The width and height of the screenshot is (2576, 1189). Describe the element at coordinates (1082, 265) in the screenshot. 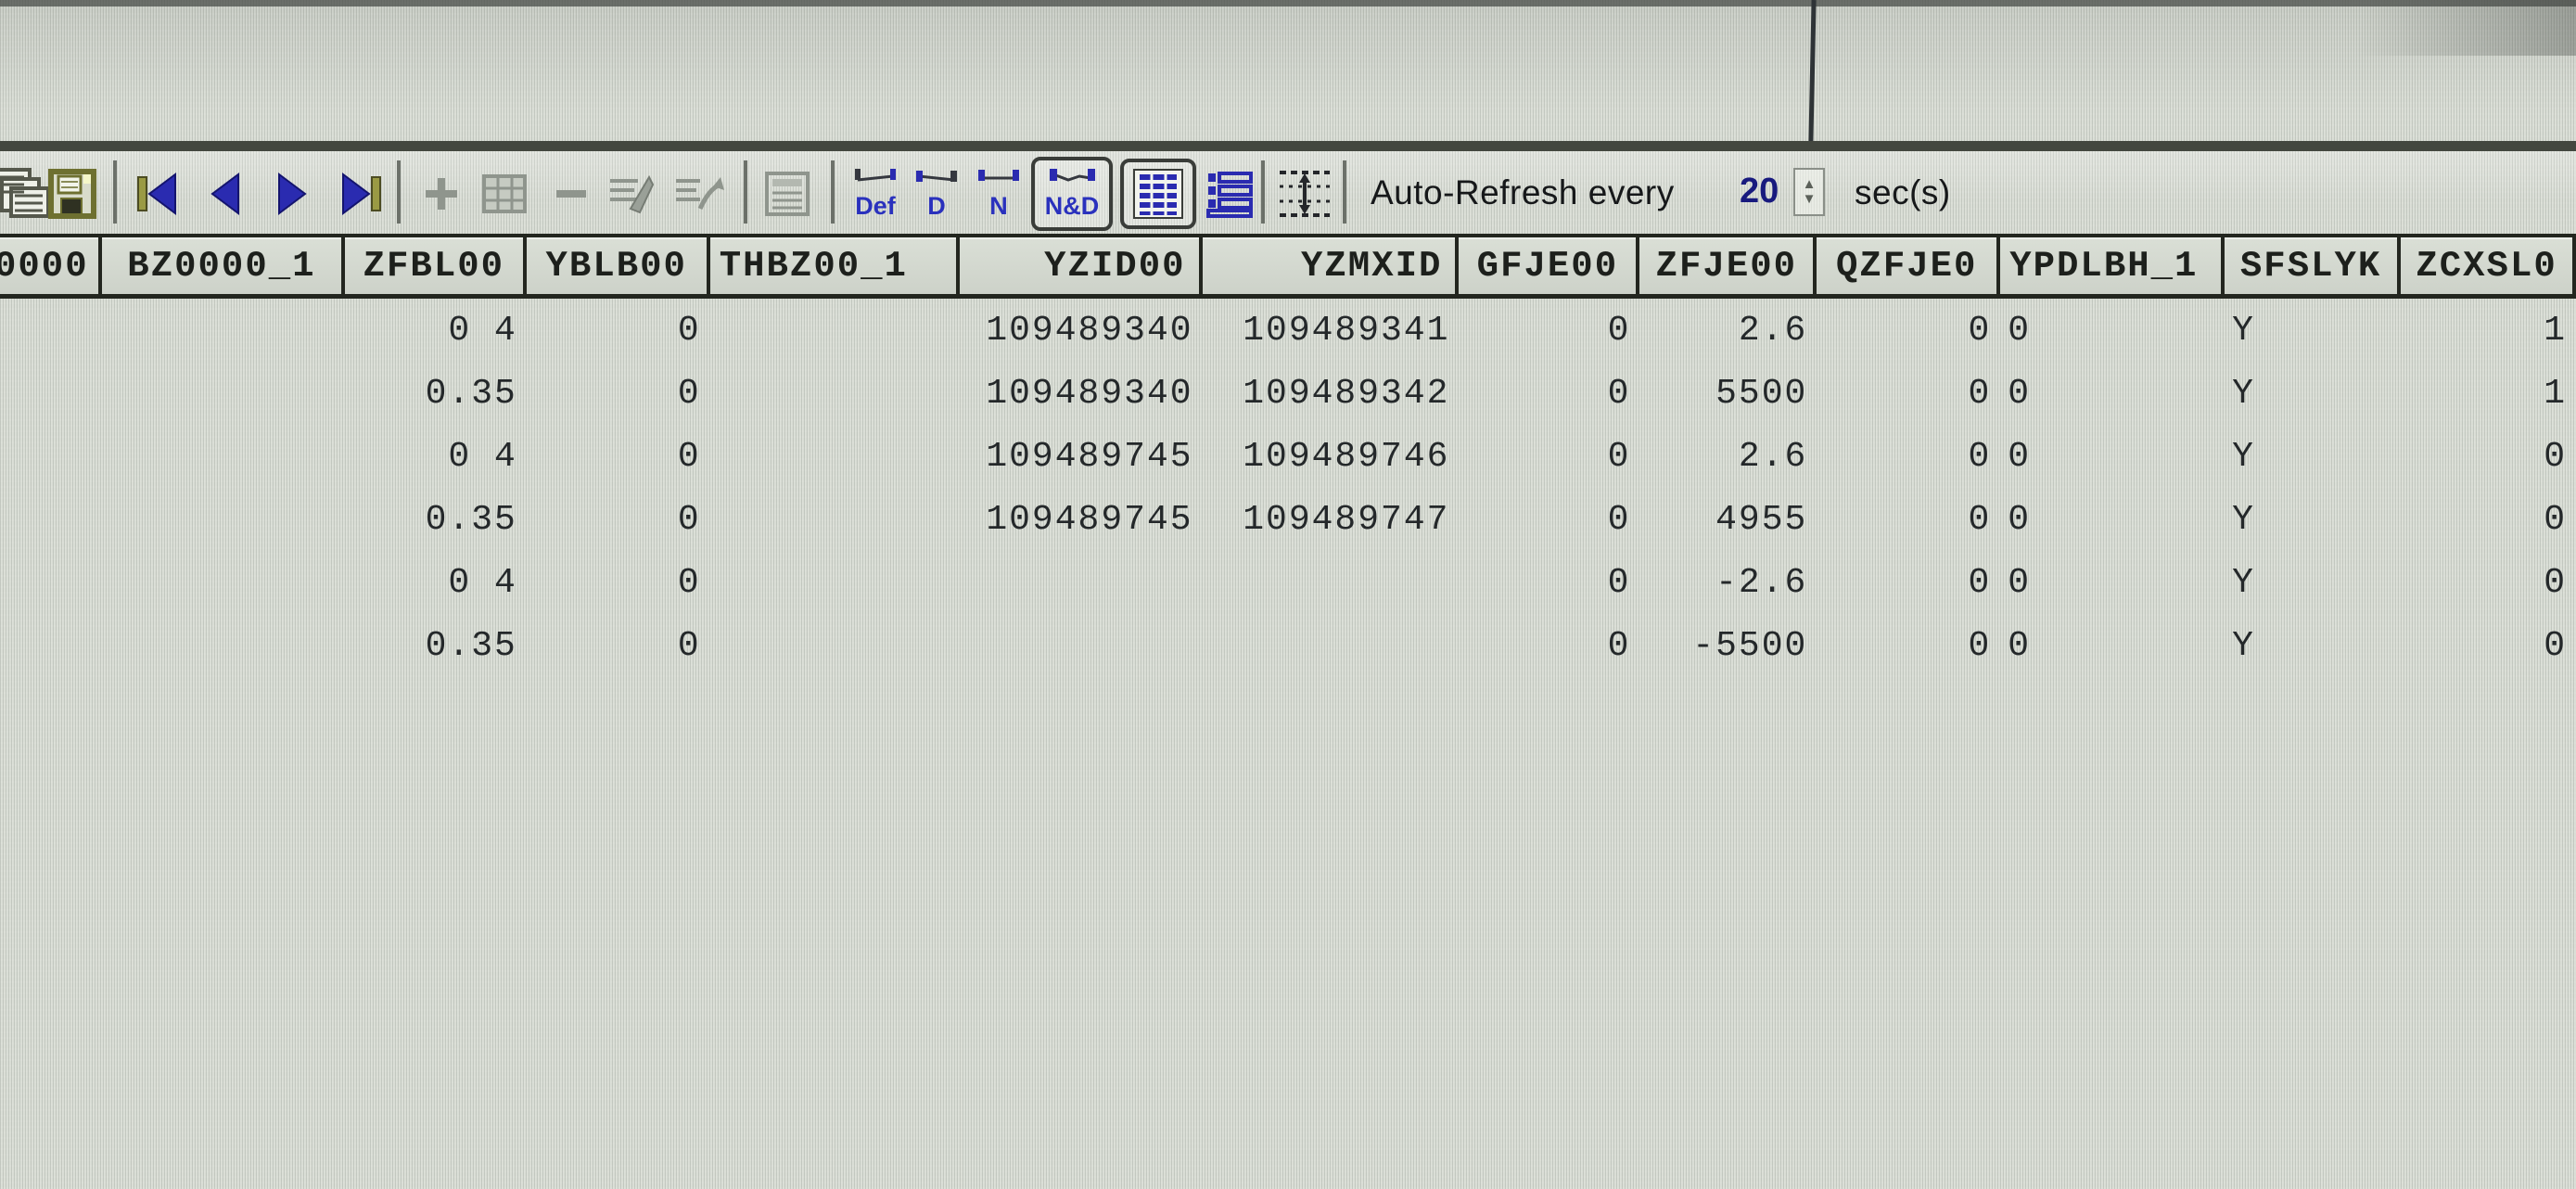

I see `column-header: YZID00` at that location.